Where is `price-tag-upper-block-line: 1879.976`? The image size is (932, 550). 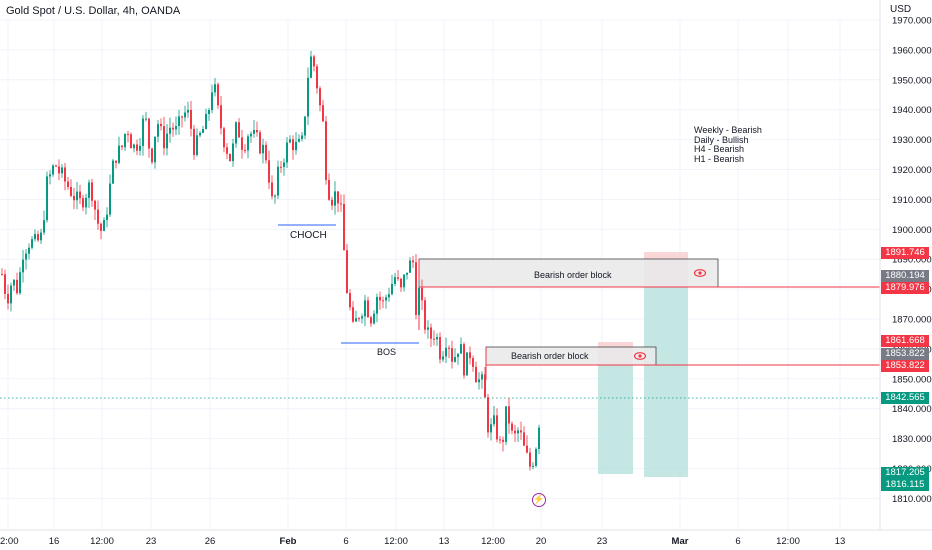 price-tag-upper-block-line: 1879.976 is located at coordinates (905, 288).